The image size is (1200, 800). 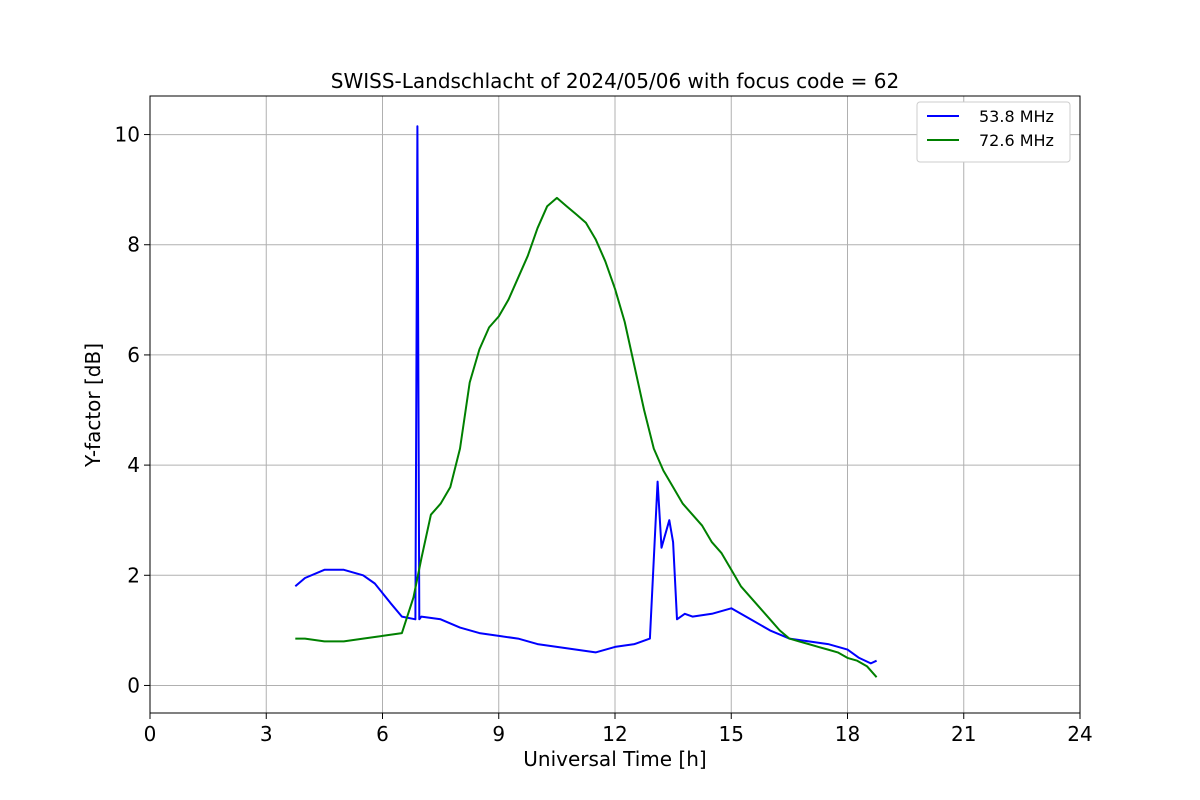 What do you see at coordinates (1016, 140) in the screenshot?
I see `legend-label: 72.6 MHz` at bounding box center [1016, 140].